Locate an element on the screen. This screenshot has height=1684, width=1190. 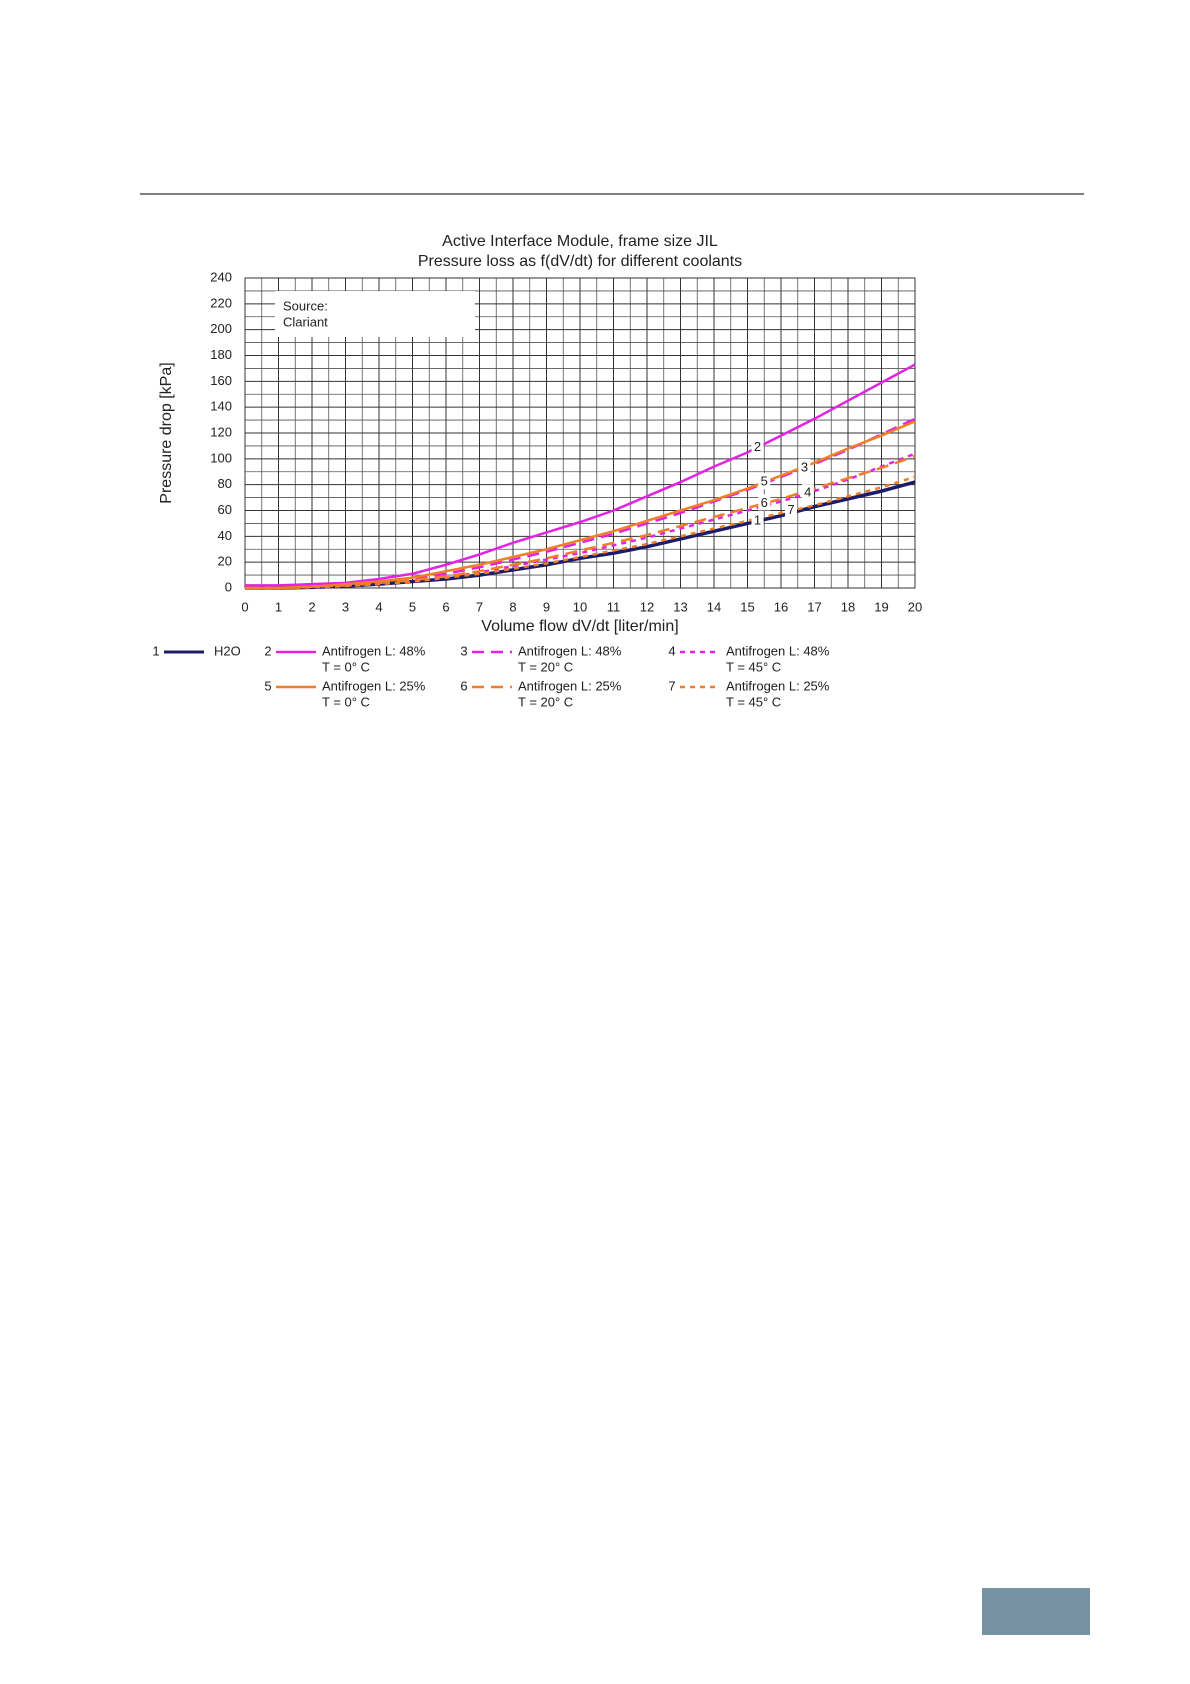
legend-id: 7 is located at coordinates (671, 685).